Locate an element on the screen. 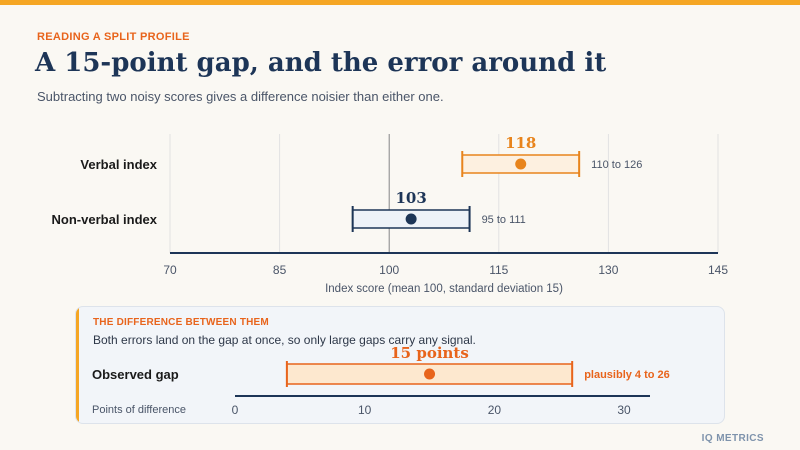 This screenshot has height=450, width=800. x-tick-label: 30 is located at coordinates (624, 410).